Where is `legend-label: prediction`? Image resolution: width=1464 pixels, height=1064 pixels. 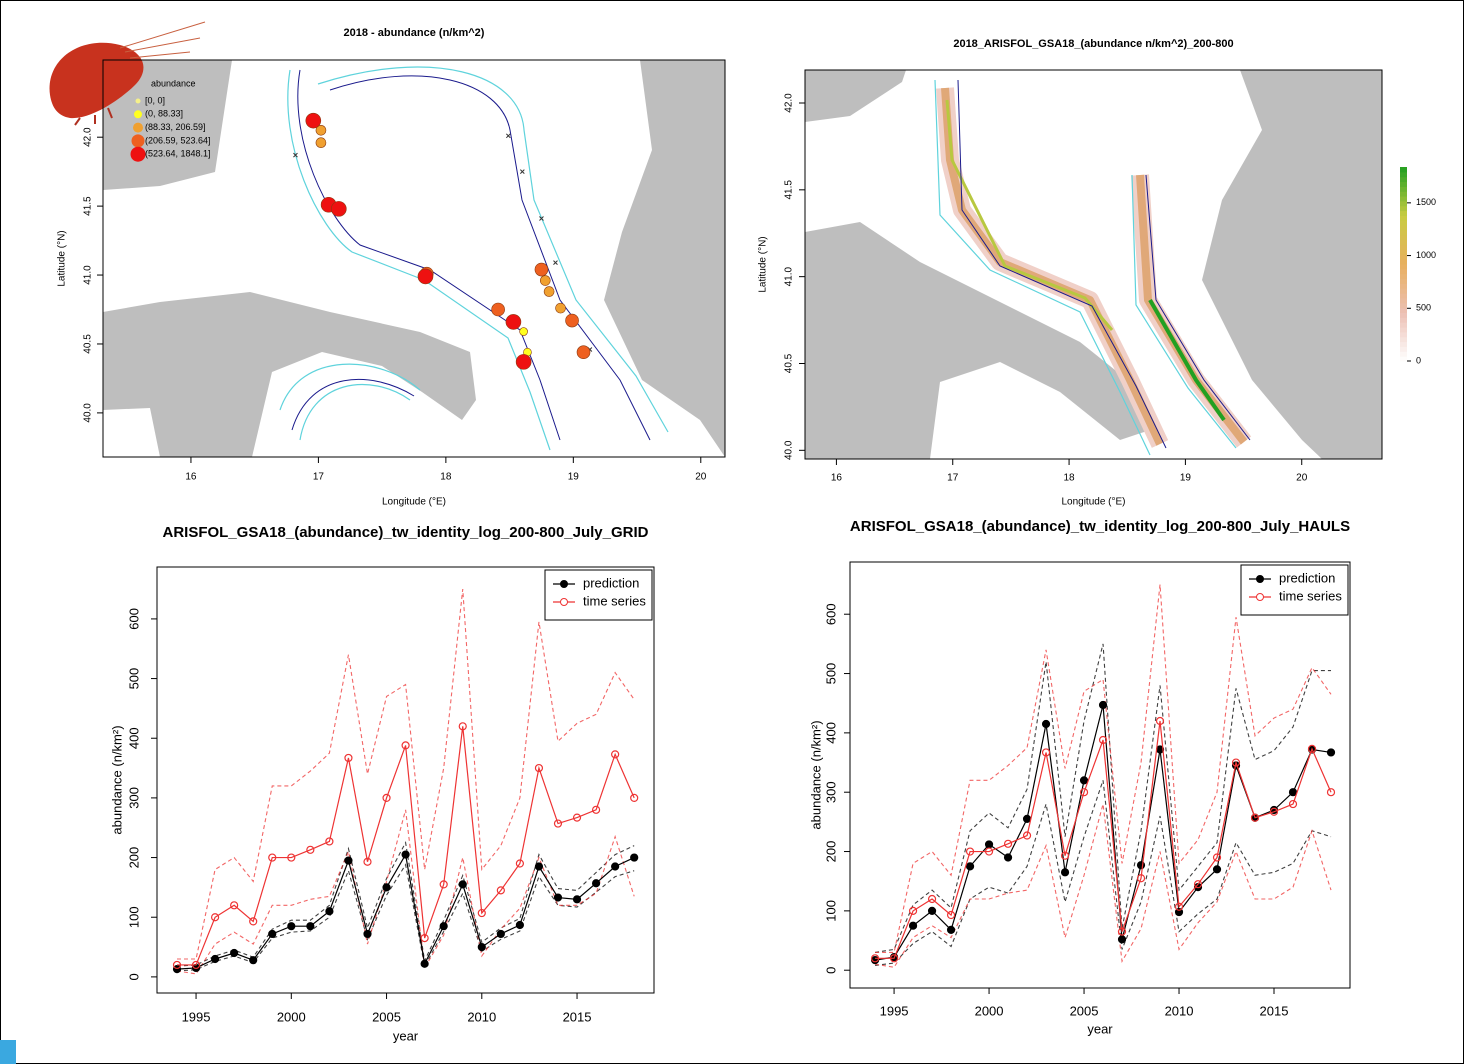
legend-label: prediction is located at coordinates (611, 582).